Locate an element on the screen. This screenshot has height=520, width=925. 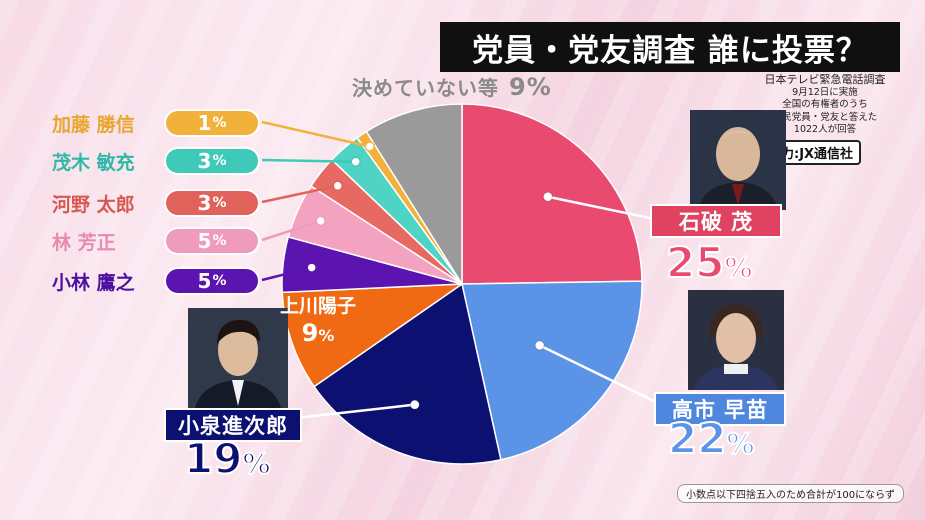
source-line-2: 9月12日に実施 is located at coordinates (825, 92).